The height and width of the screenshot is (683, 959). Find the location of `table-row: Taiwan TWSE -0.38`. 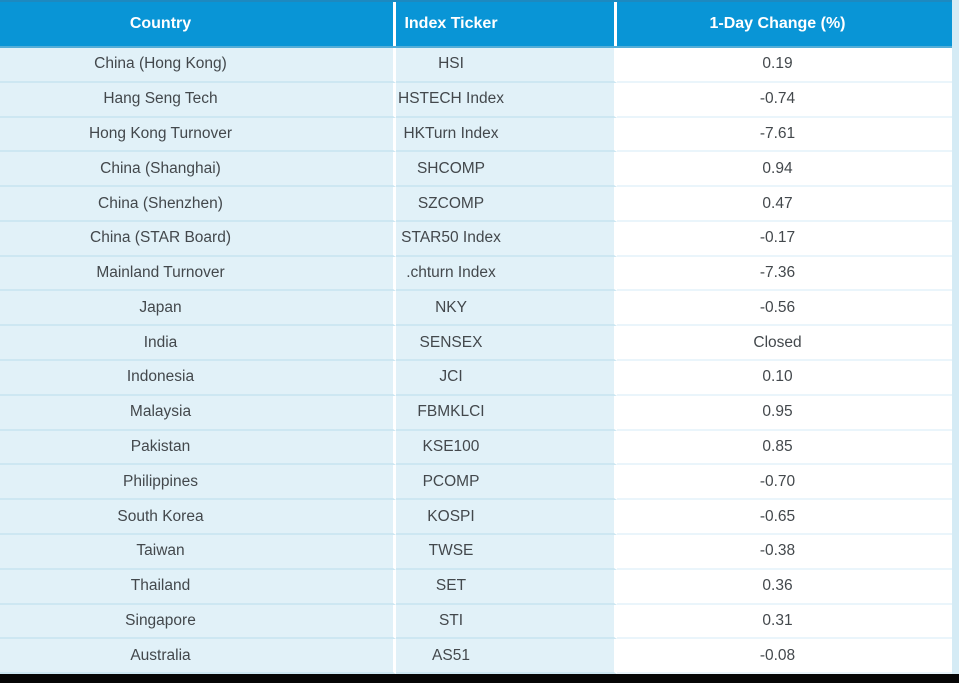

table-row: Taiwan TWSE -0.38 is located at coordinates (476, 552).